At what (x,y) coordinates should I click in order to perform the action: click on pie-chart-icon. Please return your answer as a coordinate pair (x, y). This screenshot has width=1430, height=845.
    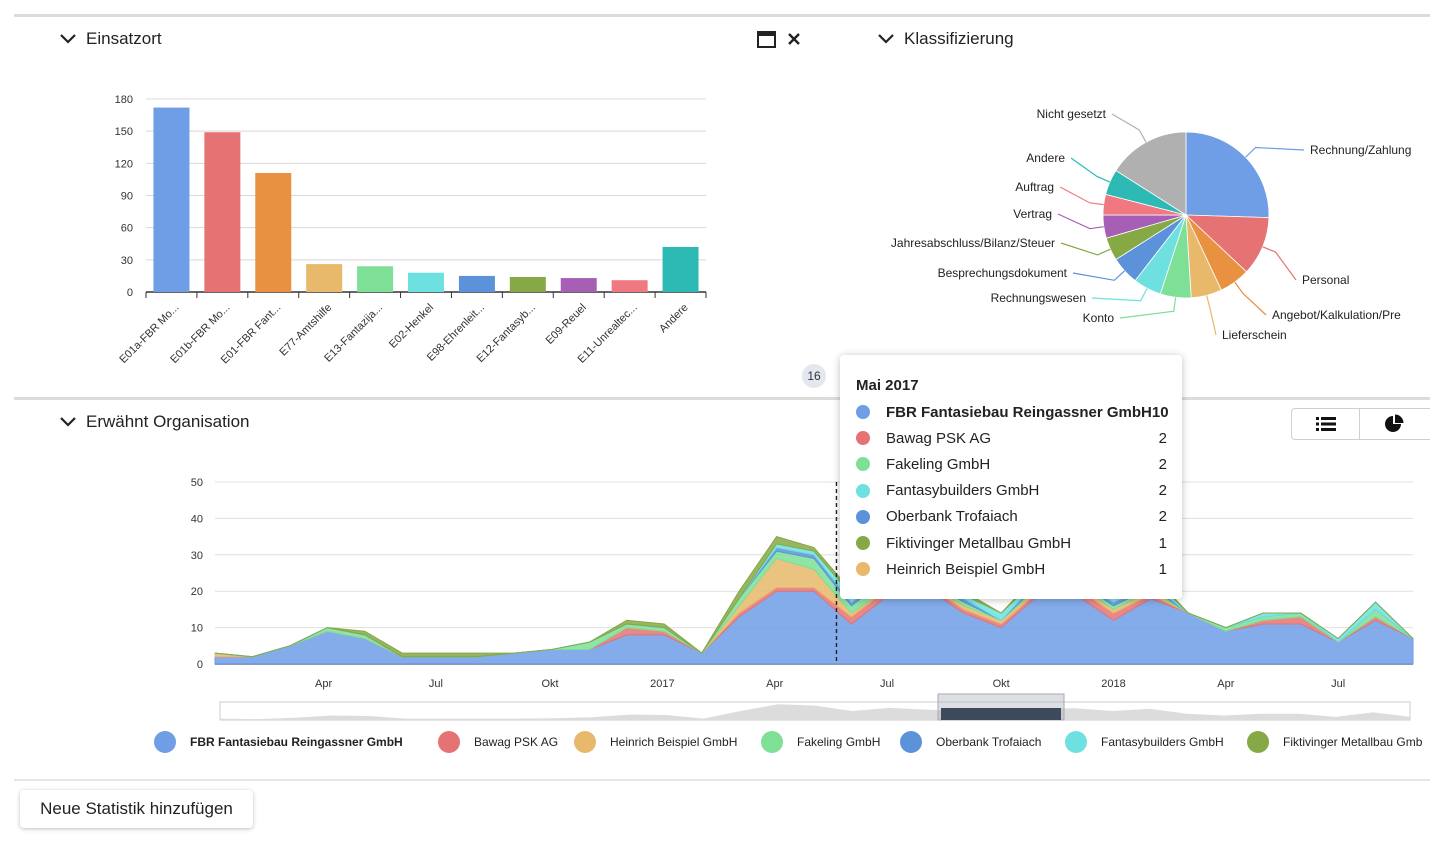
    Looking at the image, I should click on (1393, 423).